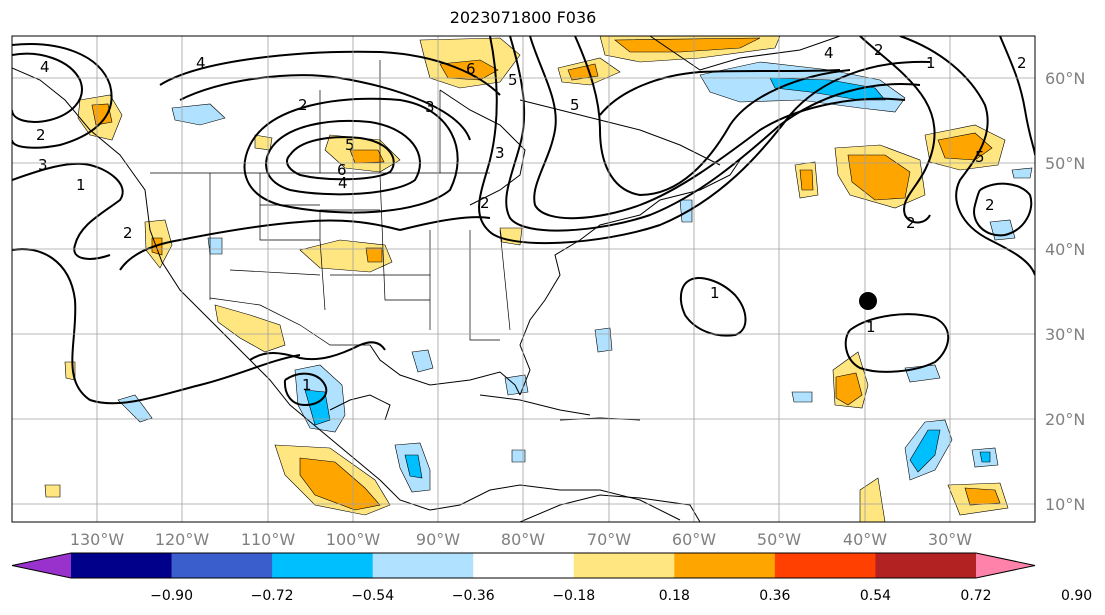 The height and width of the screenshot is (615, 1105). I want to click on coastline-central-am, so click(555, 502).